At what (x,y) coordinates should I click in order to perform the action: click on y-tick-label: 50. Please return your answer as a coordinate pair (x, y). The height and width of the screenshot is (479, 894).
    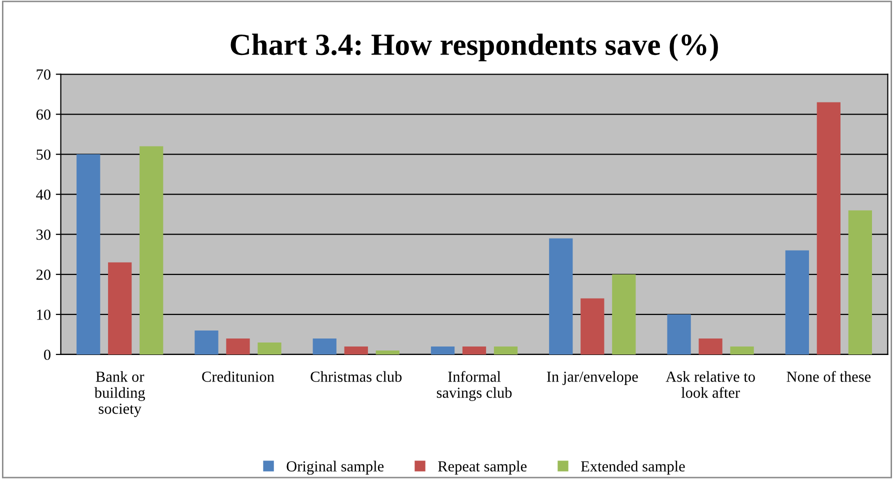
    Looking at the image, I should click on (43, 154).